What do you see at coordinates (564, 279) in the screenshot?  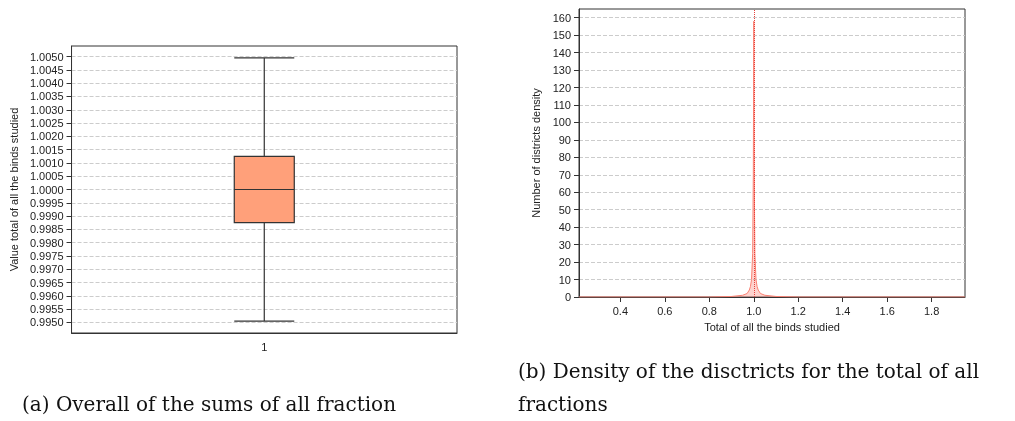 I see `y-tick-label: 10` at bounding box center [564, 279].